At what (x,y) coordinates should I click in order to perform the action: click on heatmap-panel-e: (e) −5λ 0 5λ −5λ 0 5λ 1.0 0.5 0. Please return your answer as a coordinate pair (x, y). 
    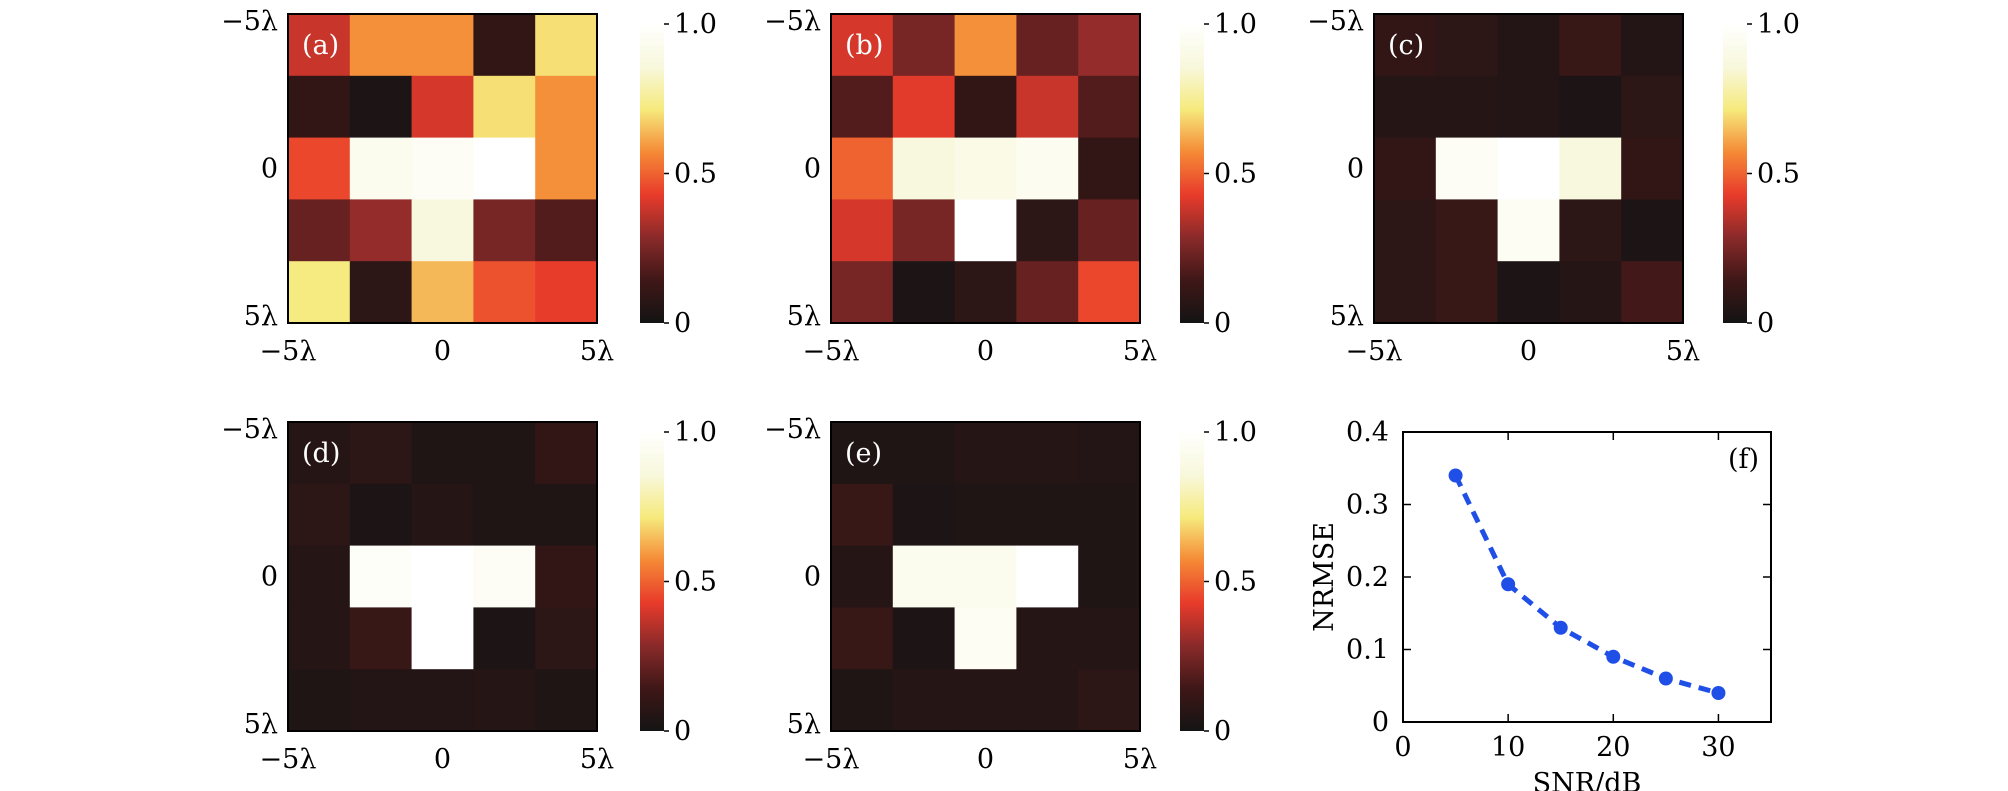
    Looking at the image, I should click on (1010, 594).